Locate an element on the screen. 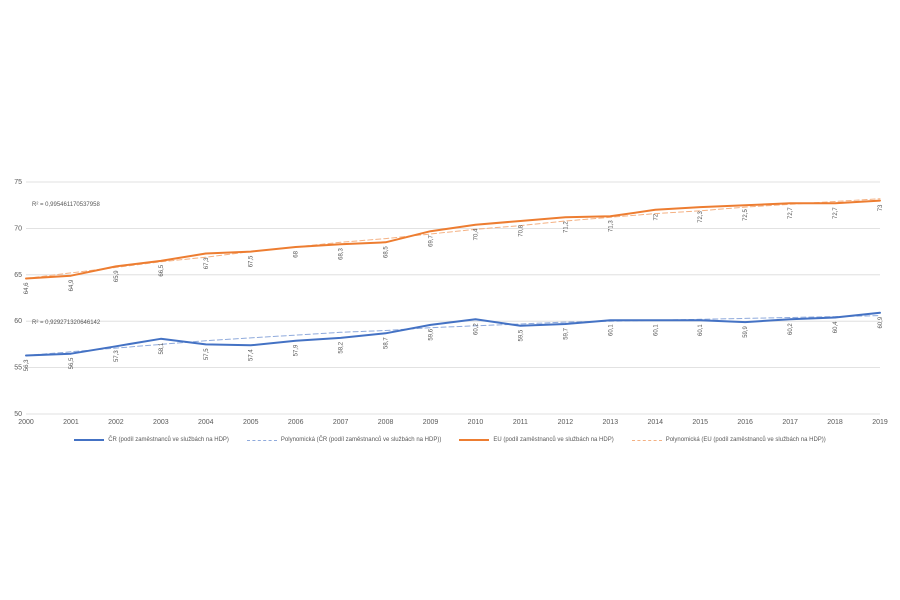 The image size is (900, 600). data-label-s0-2010: 60,2 is located at coordinates (477, 329).